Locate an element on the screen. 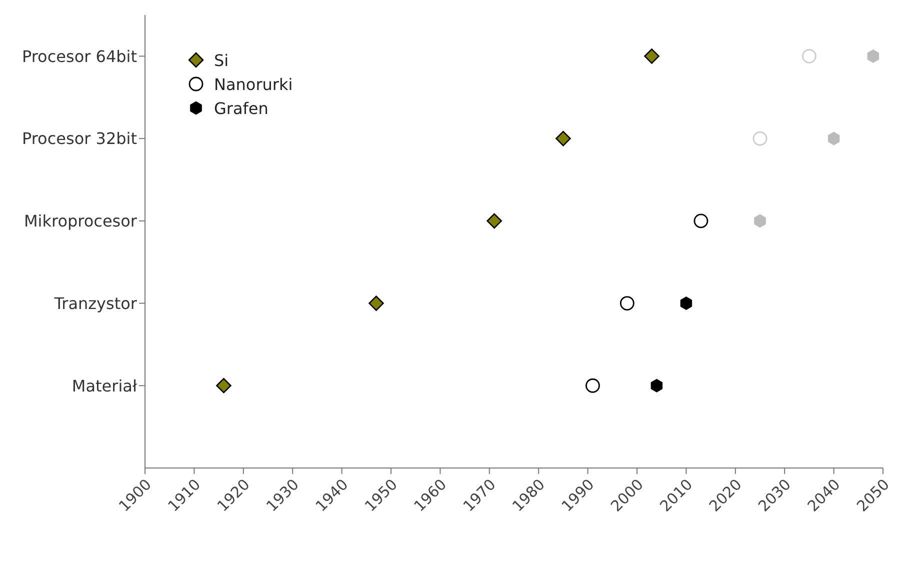 This screenshot has height=580, width=899. y-tick-label: Tranzystor is located at coordinates (95, 303).